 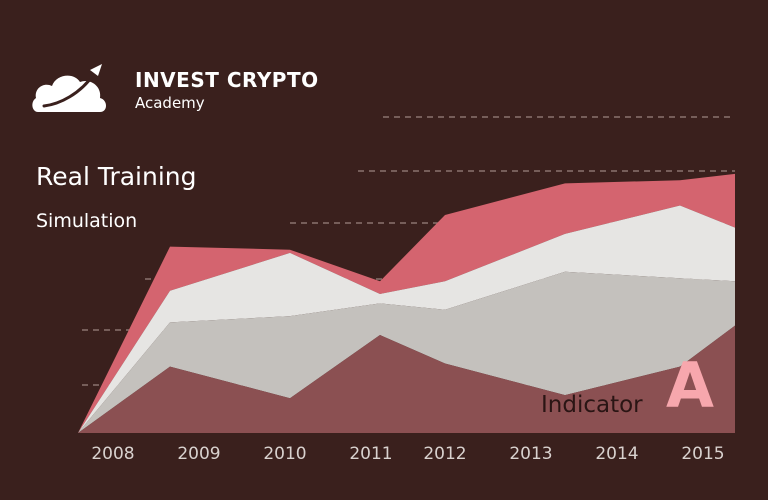 I want to click on indicator-label: Indicator, so click(x=592, y=405).